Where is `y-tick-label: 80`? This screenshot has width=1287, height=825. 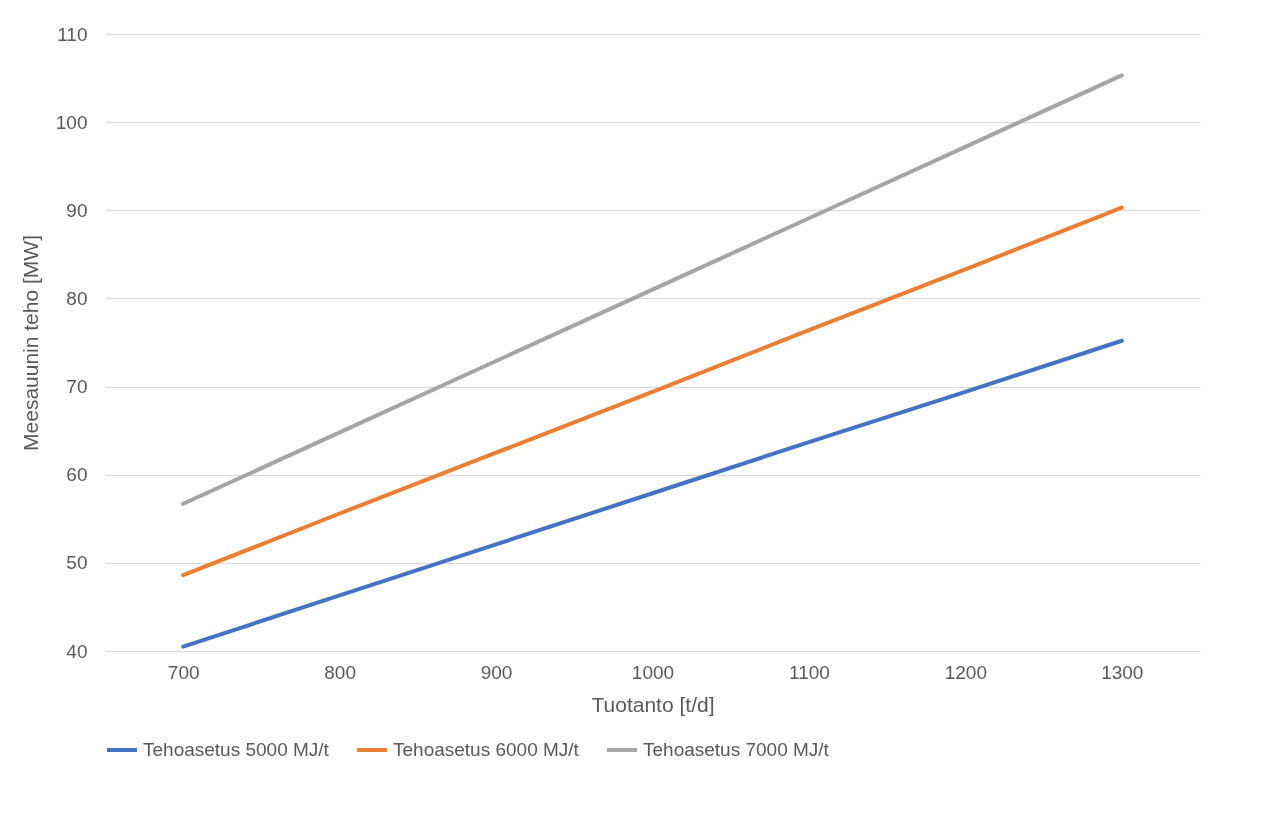 y-tick-label: 80 is located at coordinates (77, 298).